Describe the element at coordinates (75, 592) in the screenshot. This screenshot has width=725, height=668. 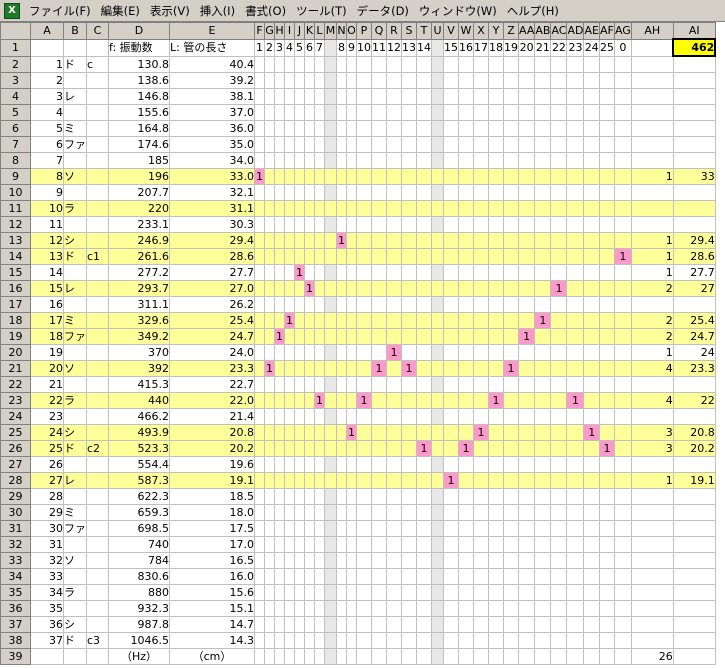
I see `cell-note-name: ラ` at that location.